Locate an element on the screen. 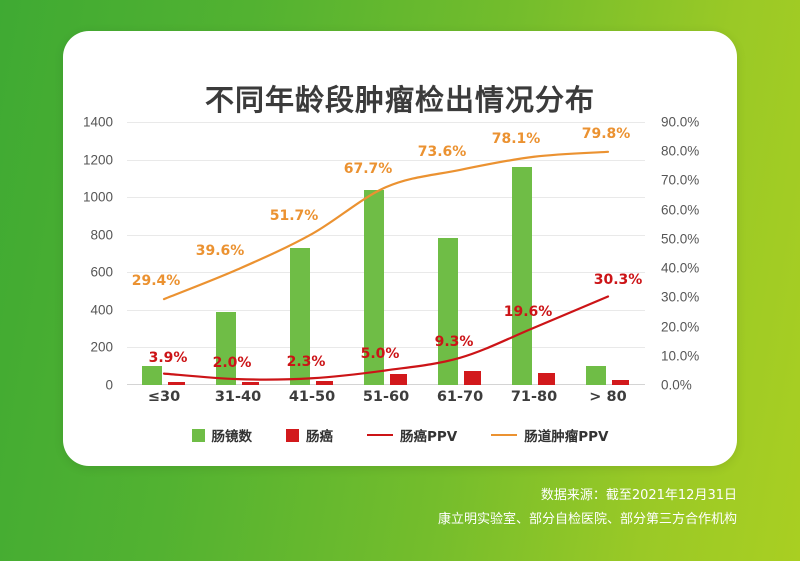 This screenshot has height=561, width=800. x-tick-label: 41-50 is located at coordinates (312, 397).